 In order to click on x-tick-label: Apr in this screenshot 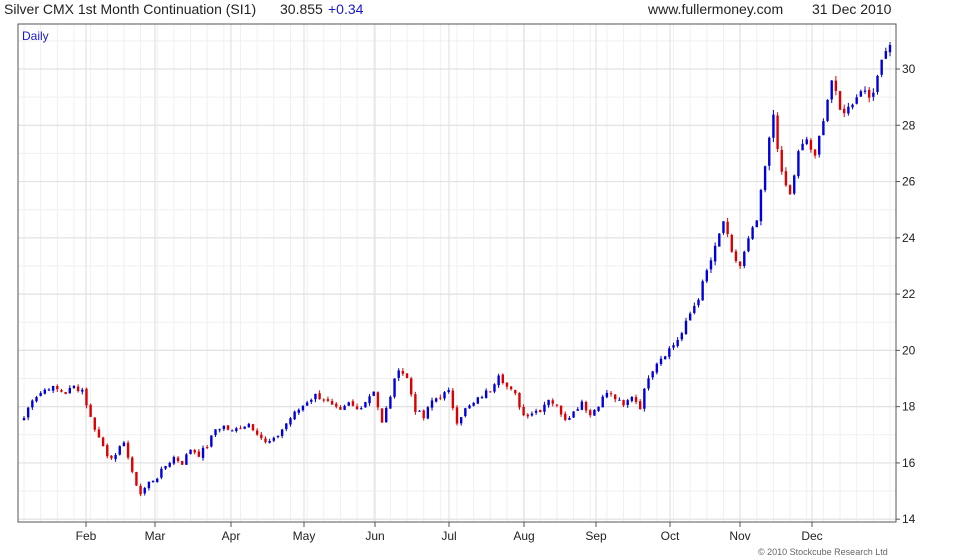, I will do `click(231, 536)`.